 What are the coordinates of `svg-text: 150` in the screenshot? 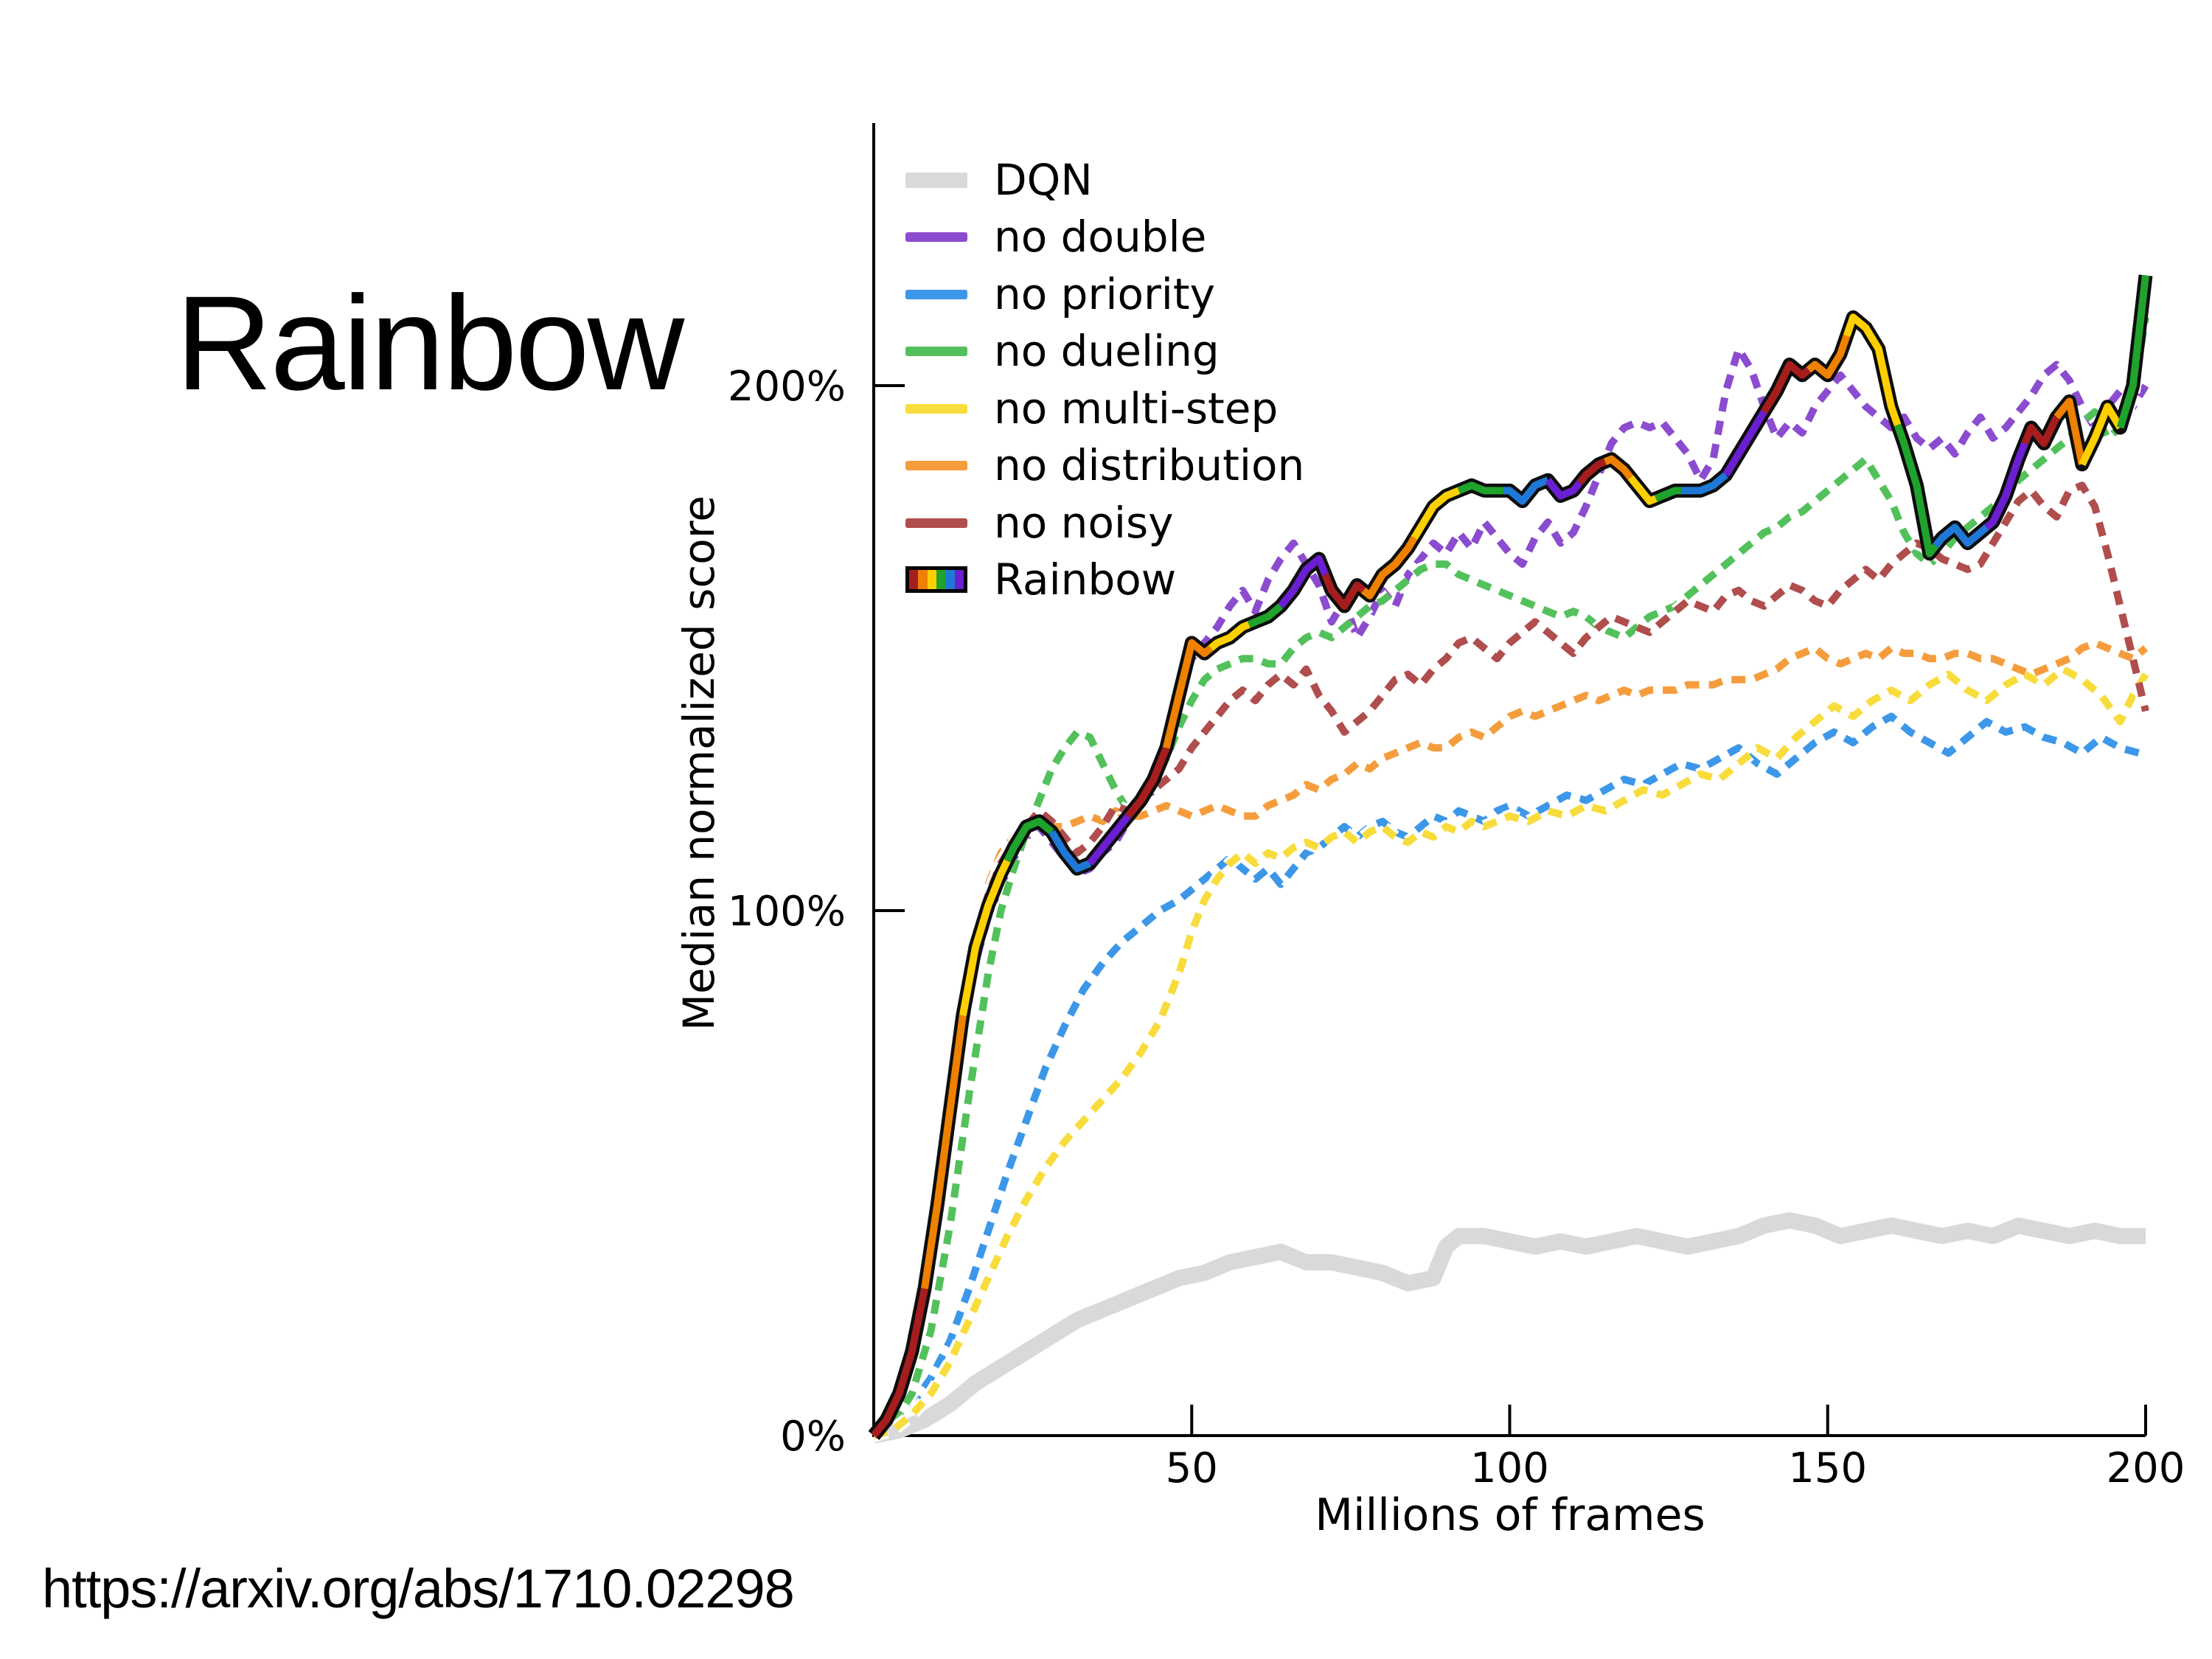 It's located at (1827, 1468).